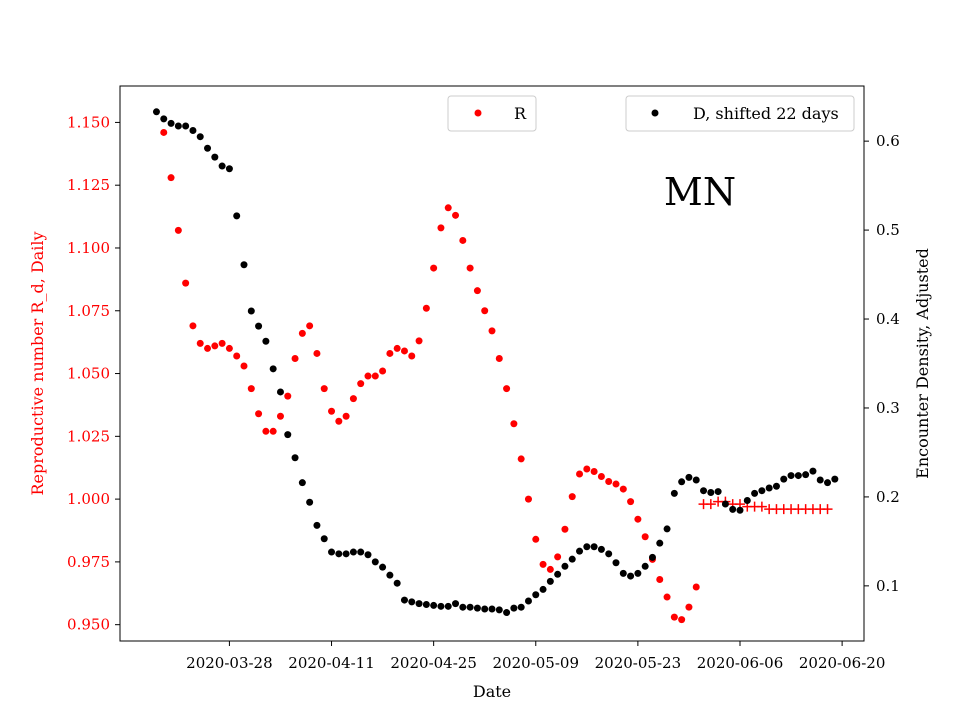 The width and height of the screenshot is (960, 720). I want to click on y-left-tick-label: 1.150, so click(88, 122).